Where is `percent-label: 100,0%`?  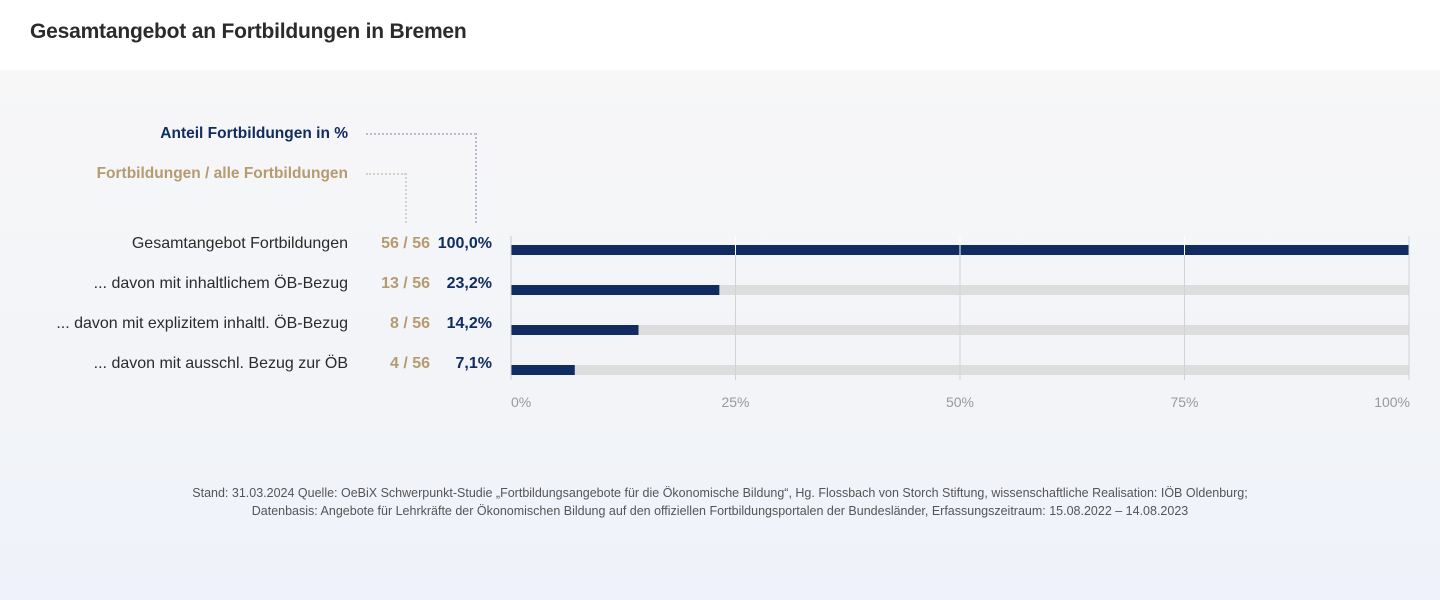
percent-label: 100,0% is located at coordinates (464, 243).